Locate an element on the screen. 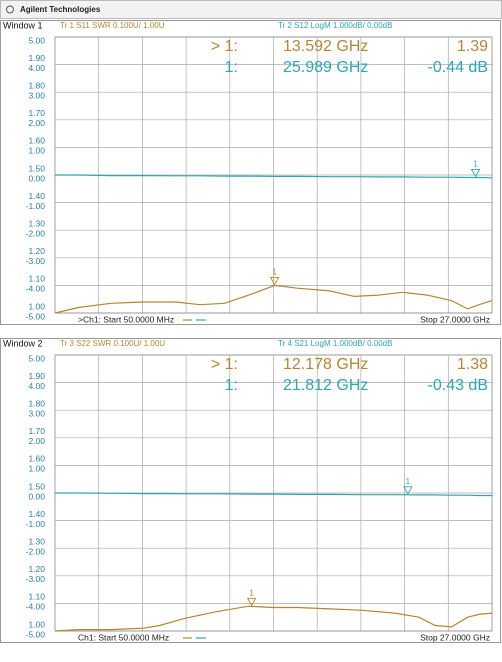  marker-value: -0.43 dB is located at coordinates (458, 385).